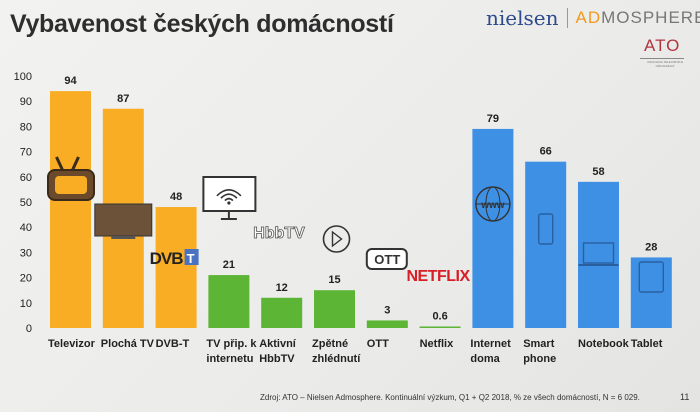 Image resolution: width=700 pixels, height=412 pixels. Describe the element at coordinates (637, 17) in the screenshot. I see `admosphere-logo: ADMOSPHERE` at that location.